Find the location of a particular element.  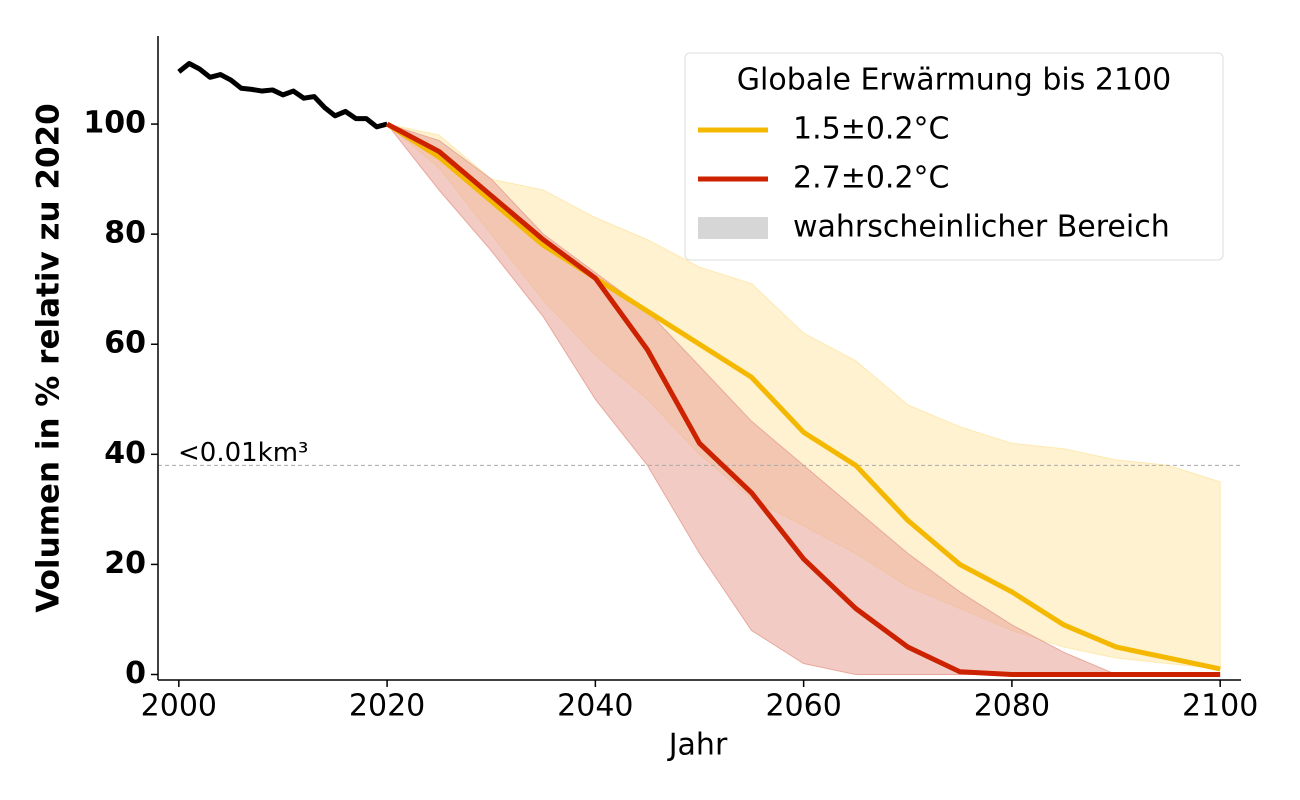

x-tick-label: 2020 is located at coordinates (387, 706).